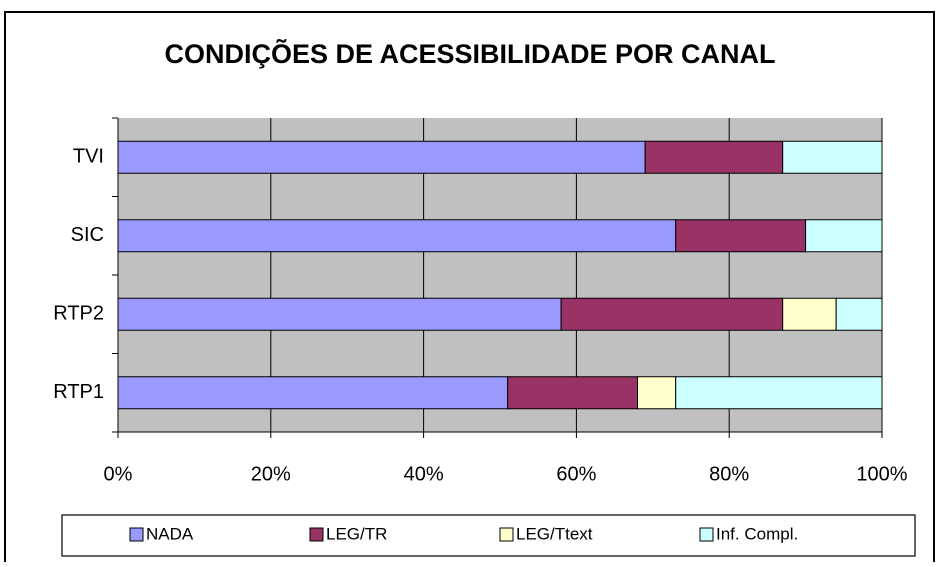 This screenshot has height=567, width=938. What do you see at coordinates (729, 474) in the screenshot?
I see `x-tick-label: 80%` at bounding box center [729, 474].